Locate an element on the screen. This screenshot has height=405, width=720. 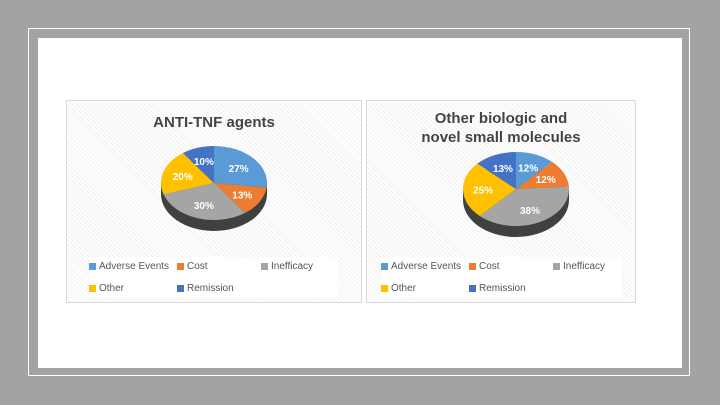
chart-title: Other biologic and novel small molecules is located at coordinates (501, 128).